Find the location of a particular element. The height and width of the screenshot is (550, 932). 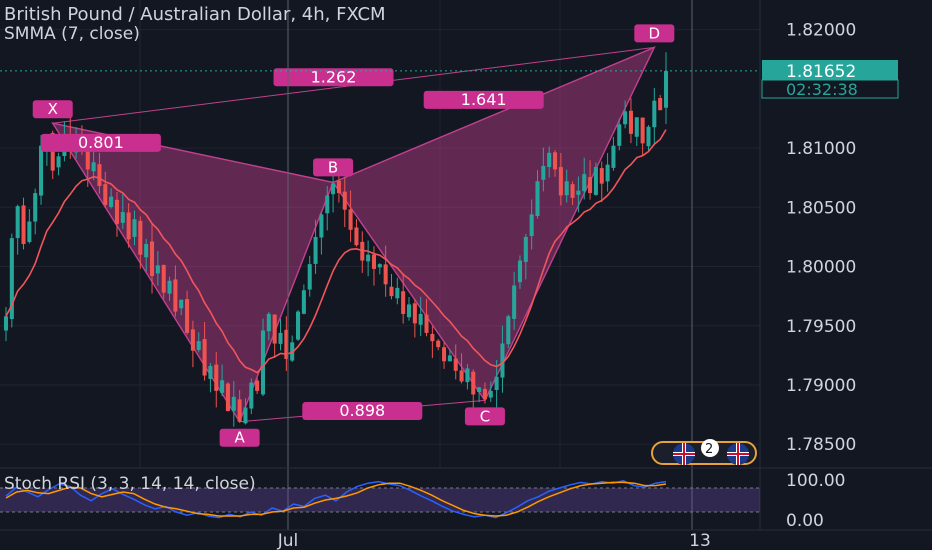

svg-text: X is located at coordinates (53, 109).